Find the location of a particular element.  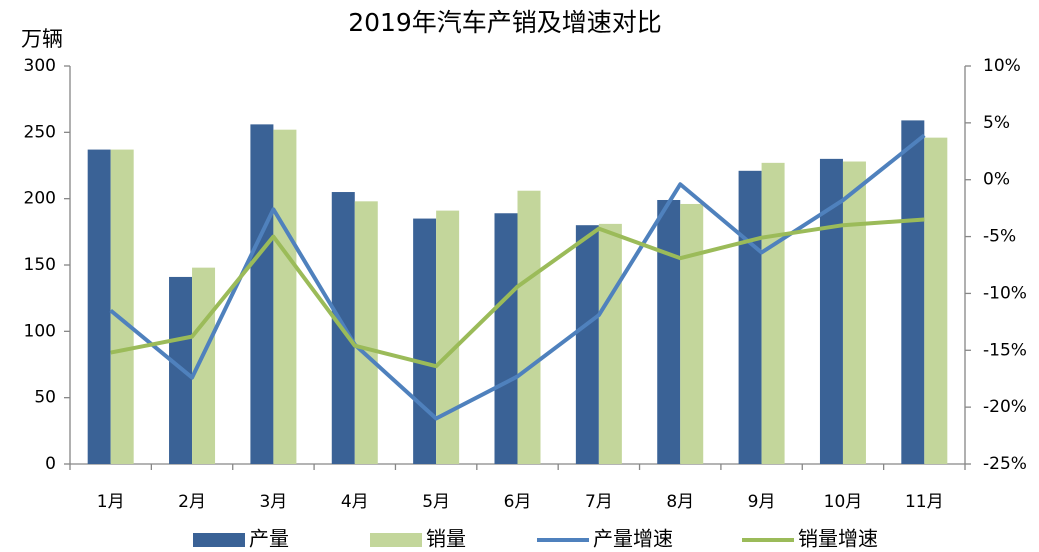

y-tick-label: 200 is located at coordinates (40, 199).